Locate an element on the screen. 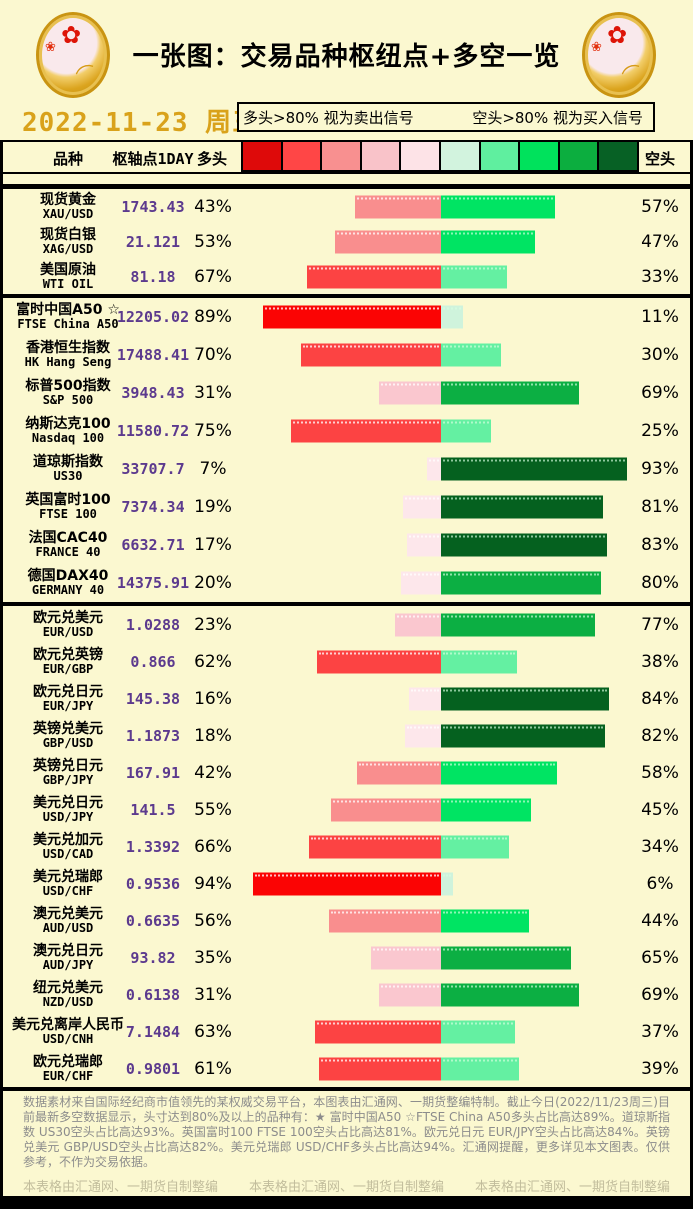 The image size is (693, 1209). instrument-name: 德国DAX40 GERMANY 40 is located at coordinates (68, 583).